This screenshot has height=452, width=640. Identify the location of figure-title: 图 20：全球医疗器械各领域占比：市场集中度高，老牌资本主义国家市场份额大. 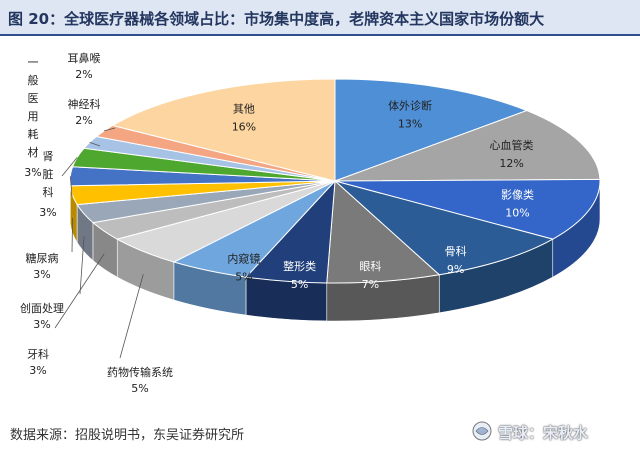
(276, 19).